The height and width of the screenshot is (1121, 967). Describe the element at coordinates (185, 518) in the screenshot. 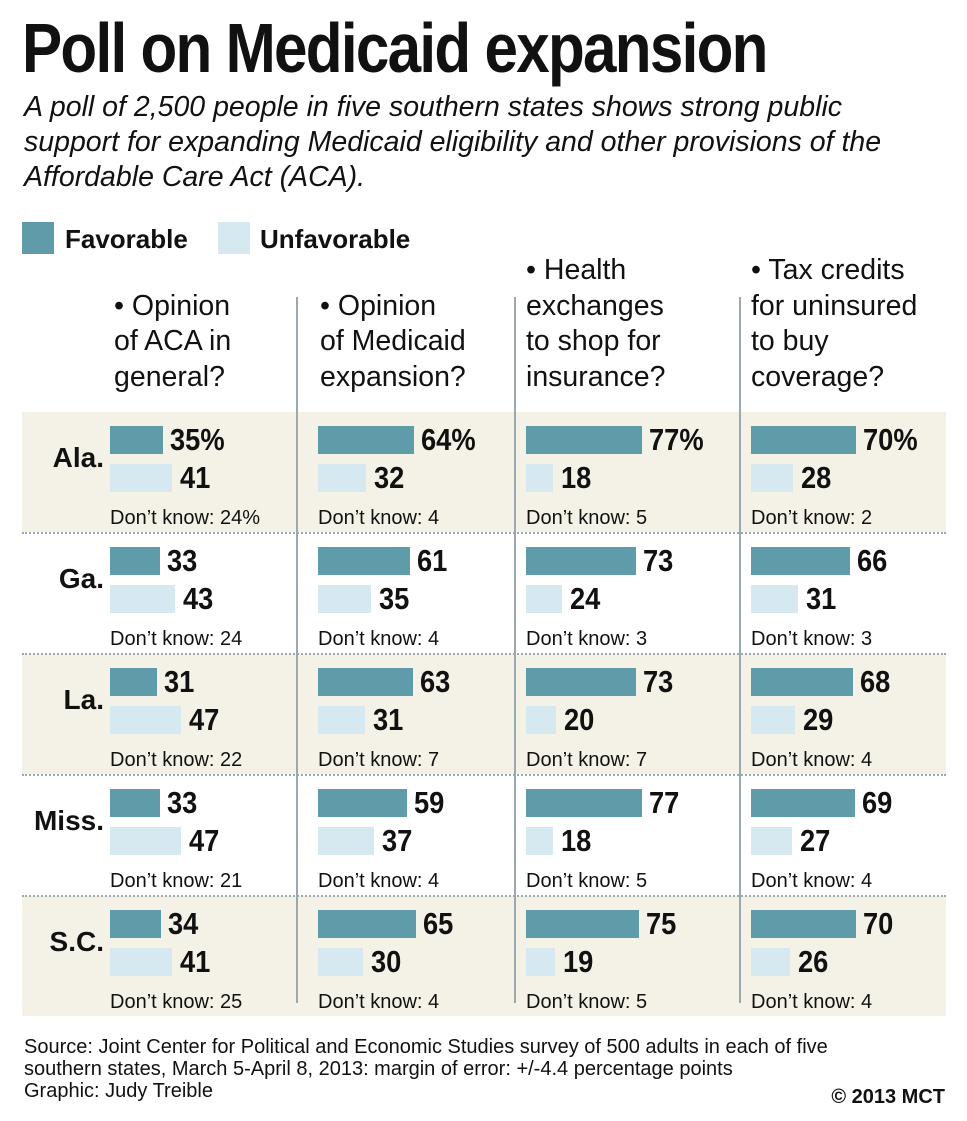

I see `dont-know-label: Don’t know: 24%` at that location.